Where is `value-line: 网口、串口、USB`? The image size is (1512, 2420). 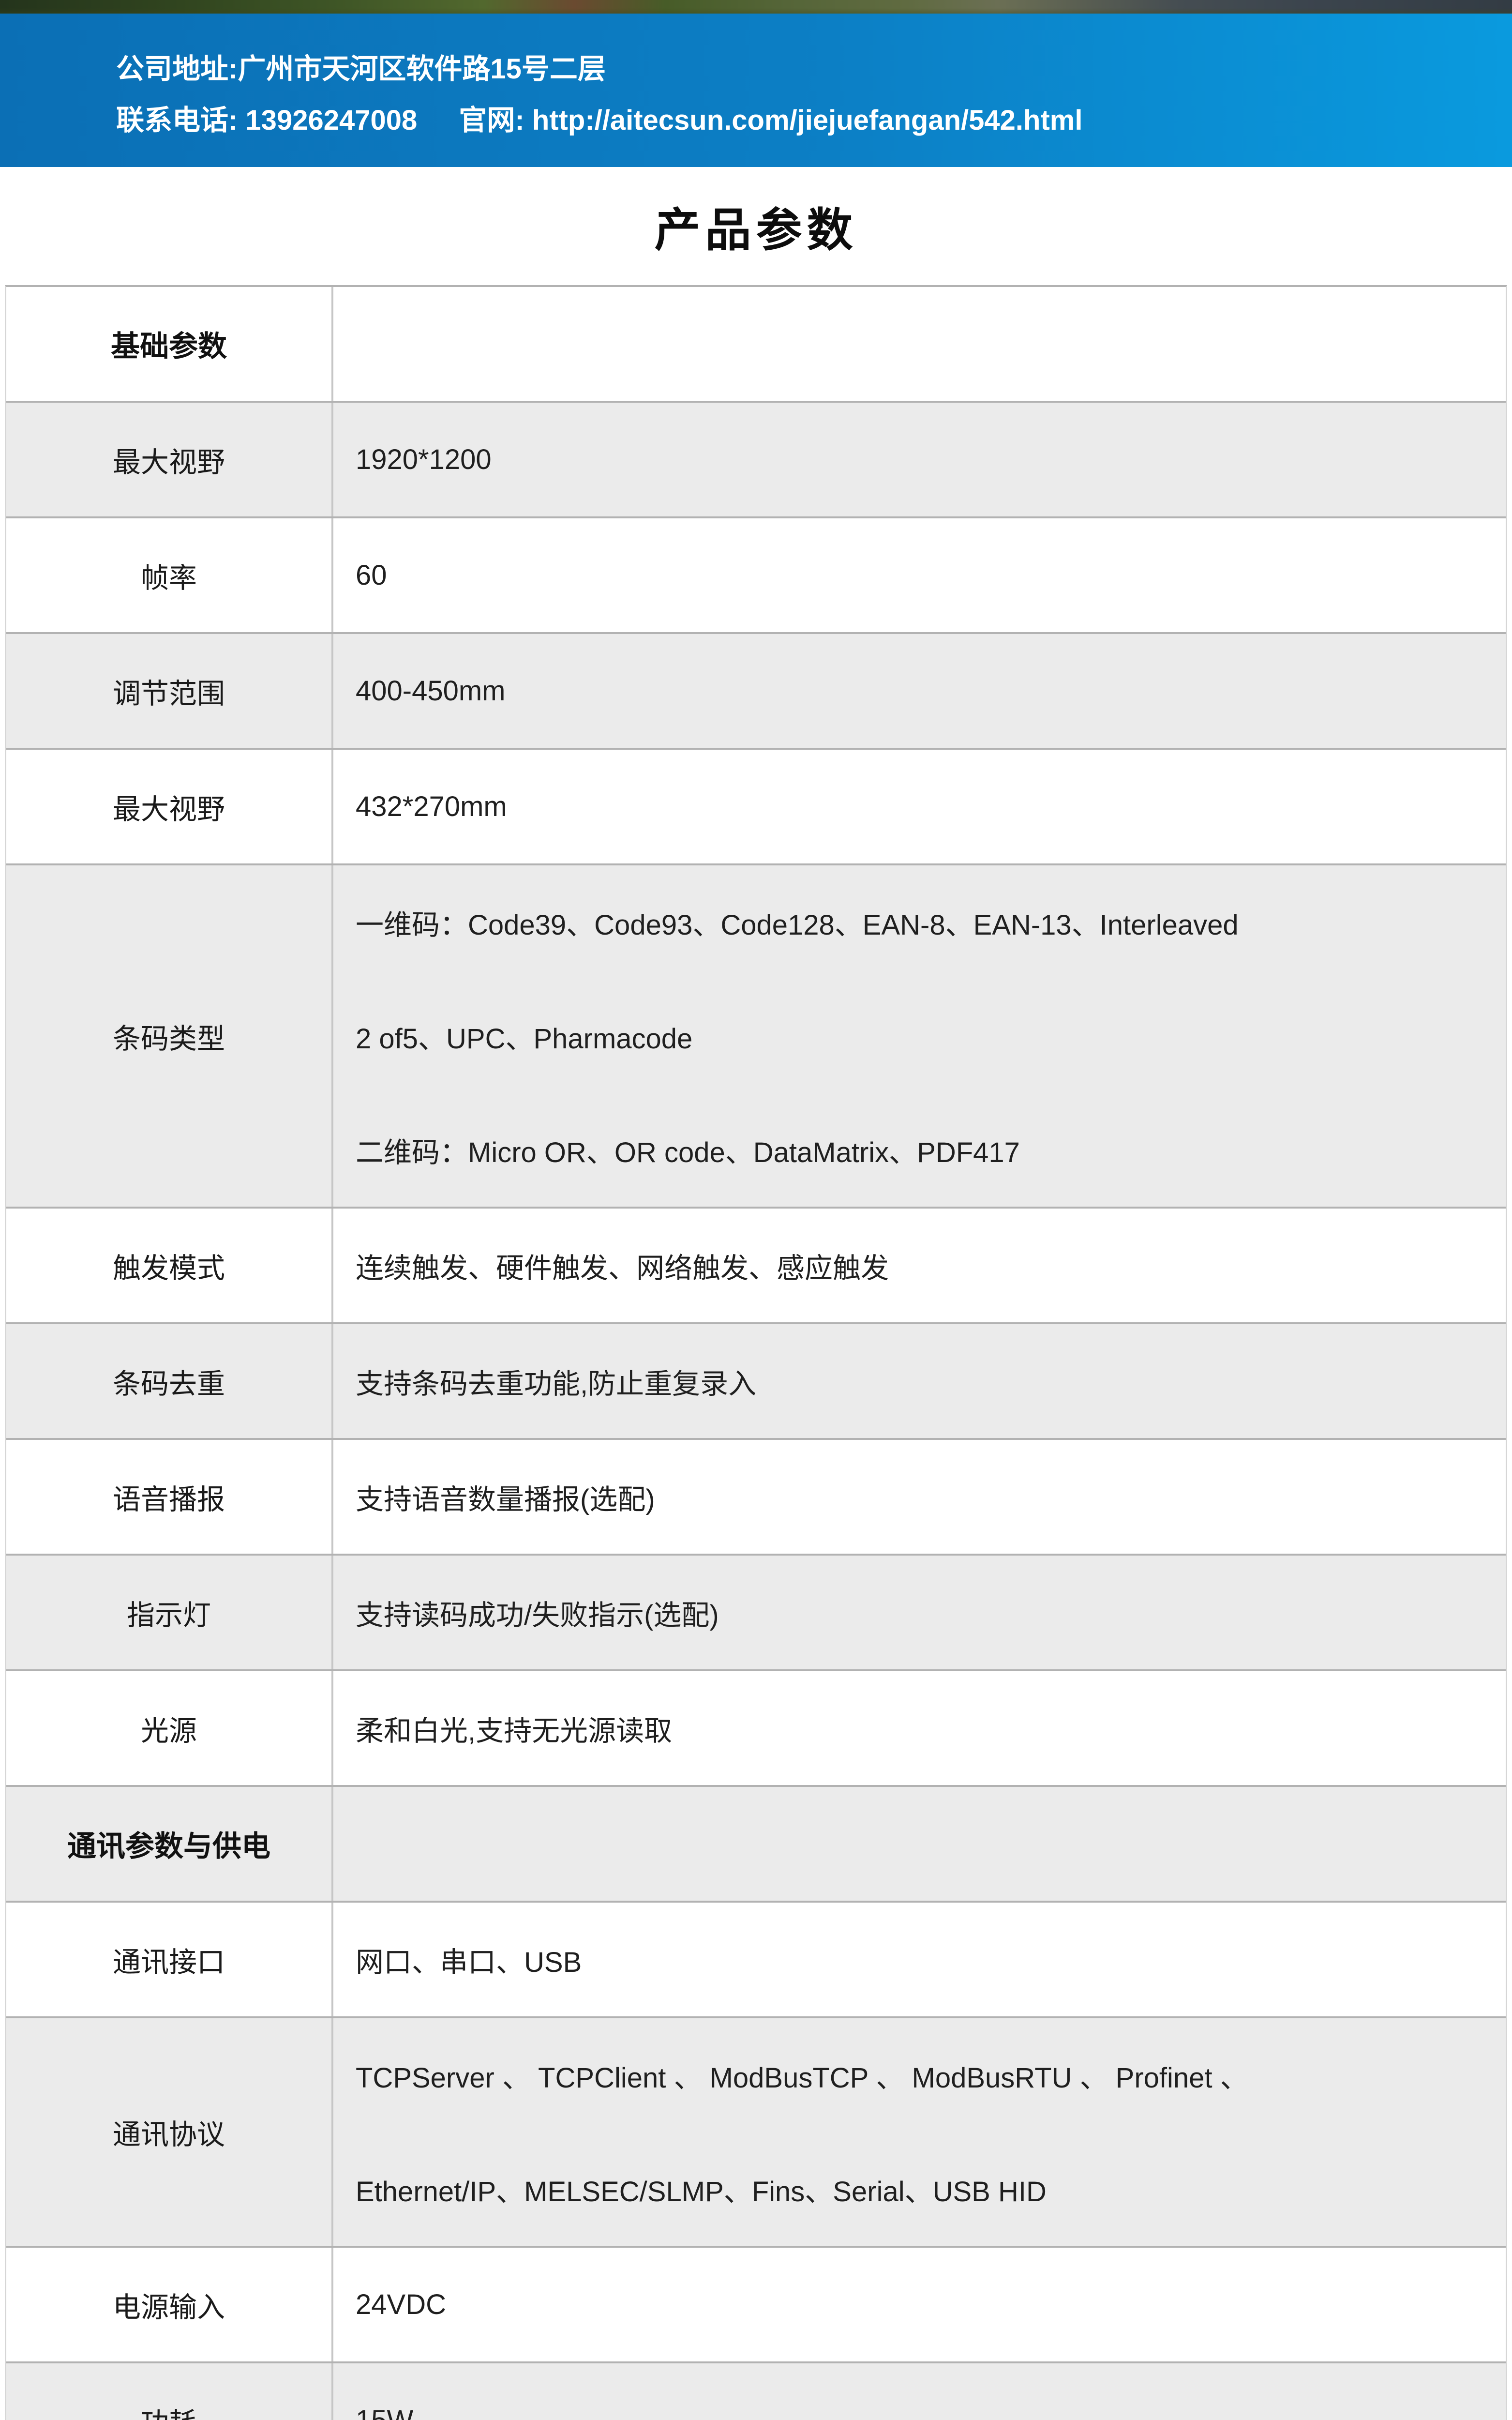 value-line: 网口、串口、USB is located at coordinates (469, 1962).